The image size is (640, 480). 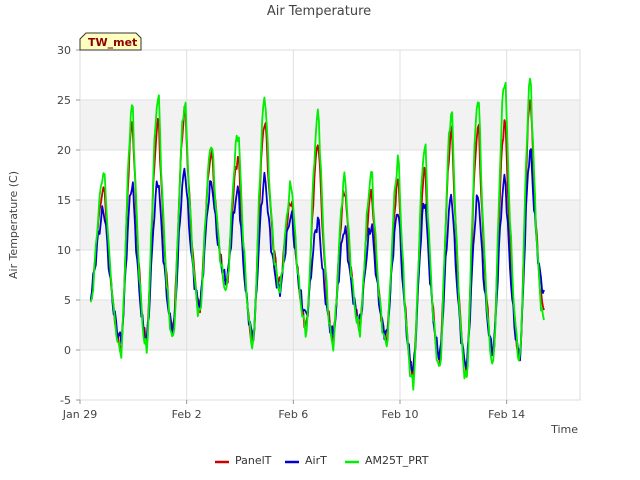 I want to click on station-badge-label: TW_met, so click(x=112, y=42).